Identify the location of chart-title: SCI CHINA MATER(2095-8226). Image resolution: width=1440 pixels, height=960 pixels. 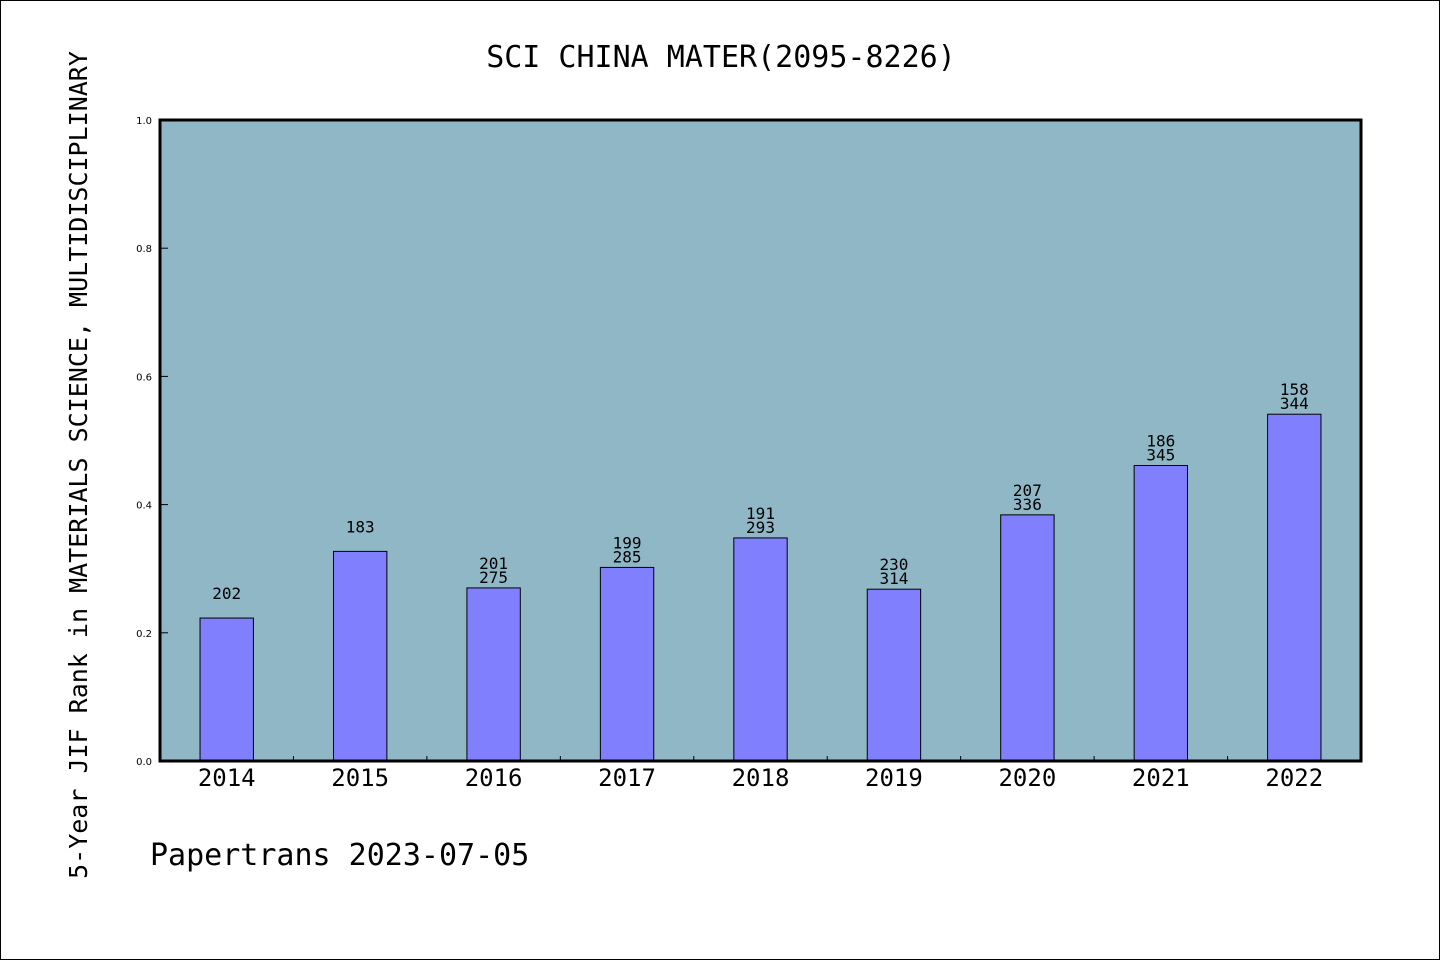
(721, 57).